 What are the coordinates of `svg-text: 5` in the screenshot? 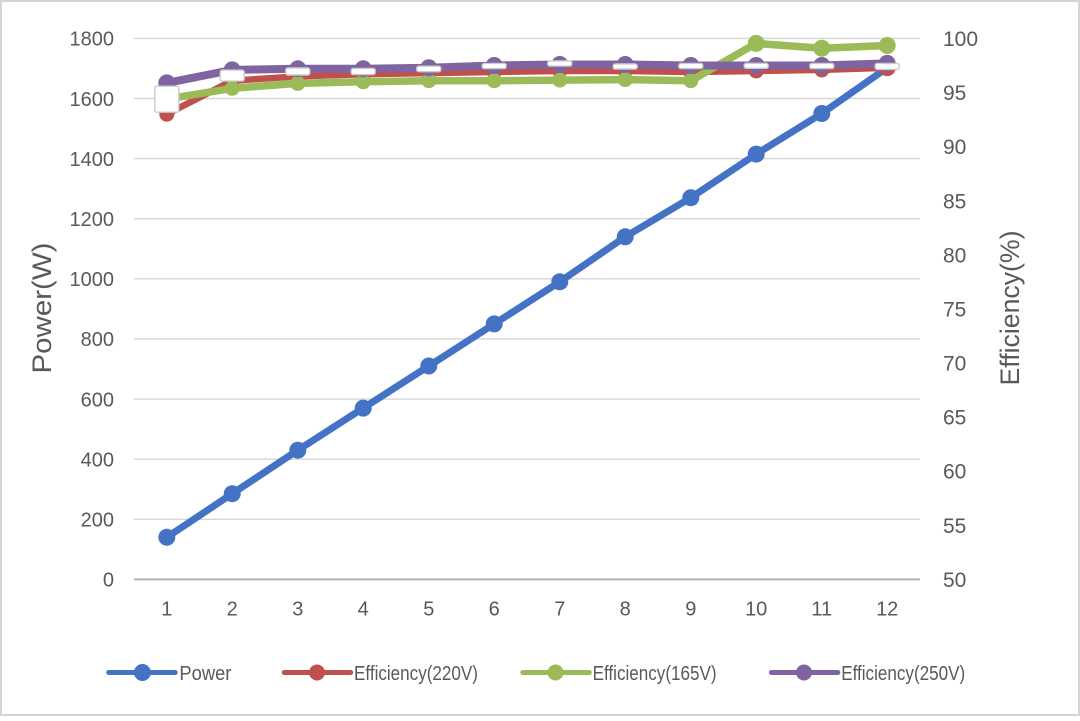 It's located at (428, 610).